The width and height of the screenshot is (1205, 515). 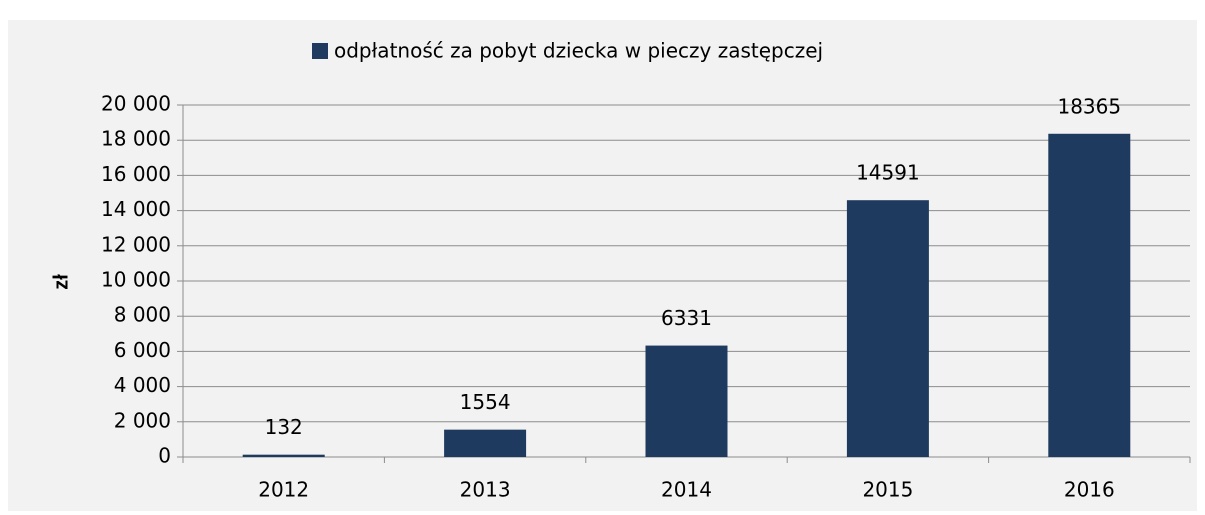 I want to click on y-tick-label: 2 000, so click(x=142, y=420).